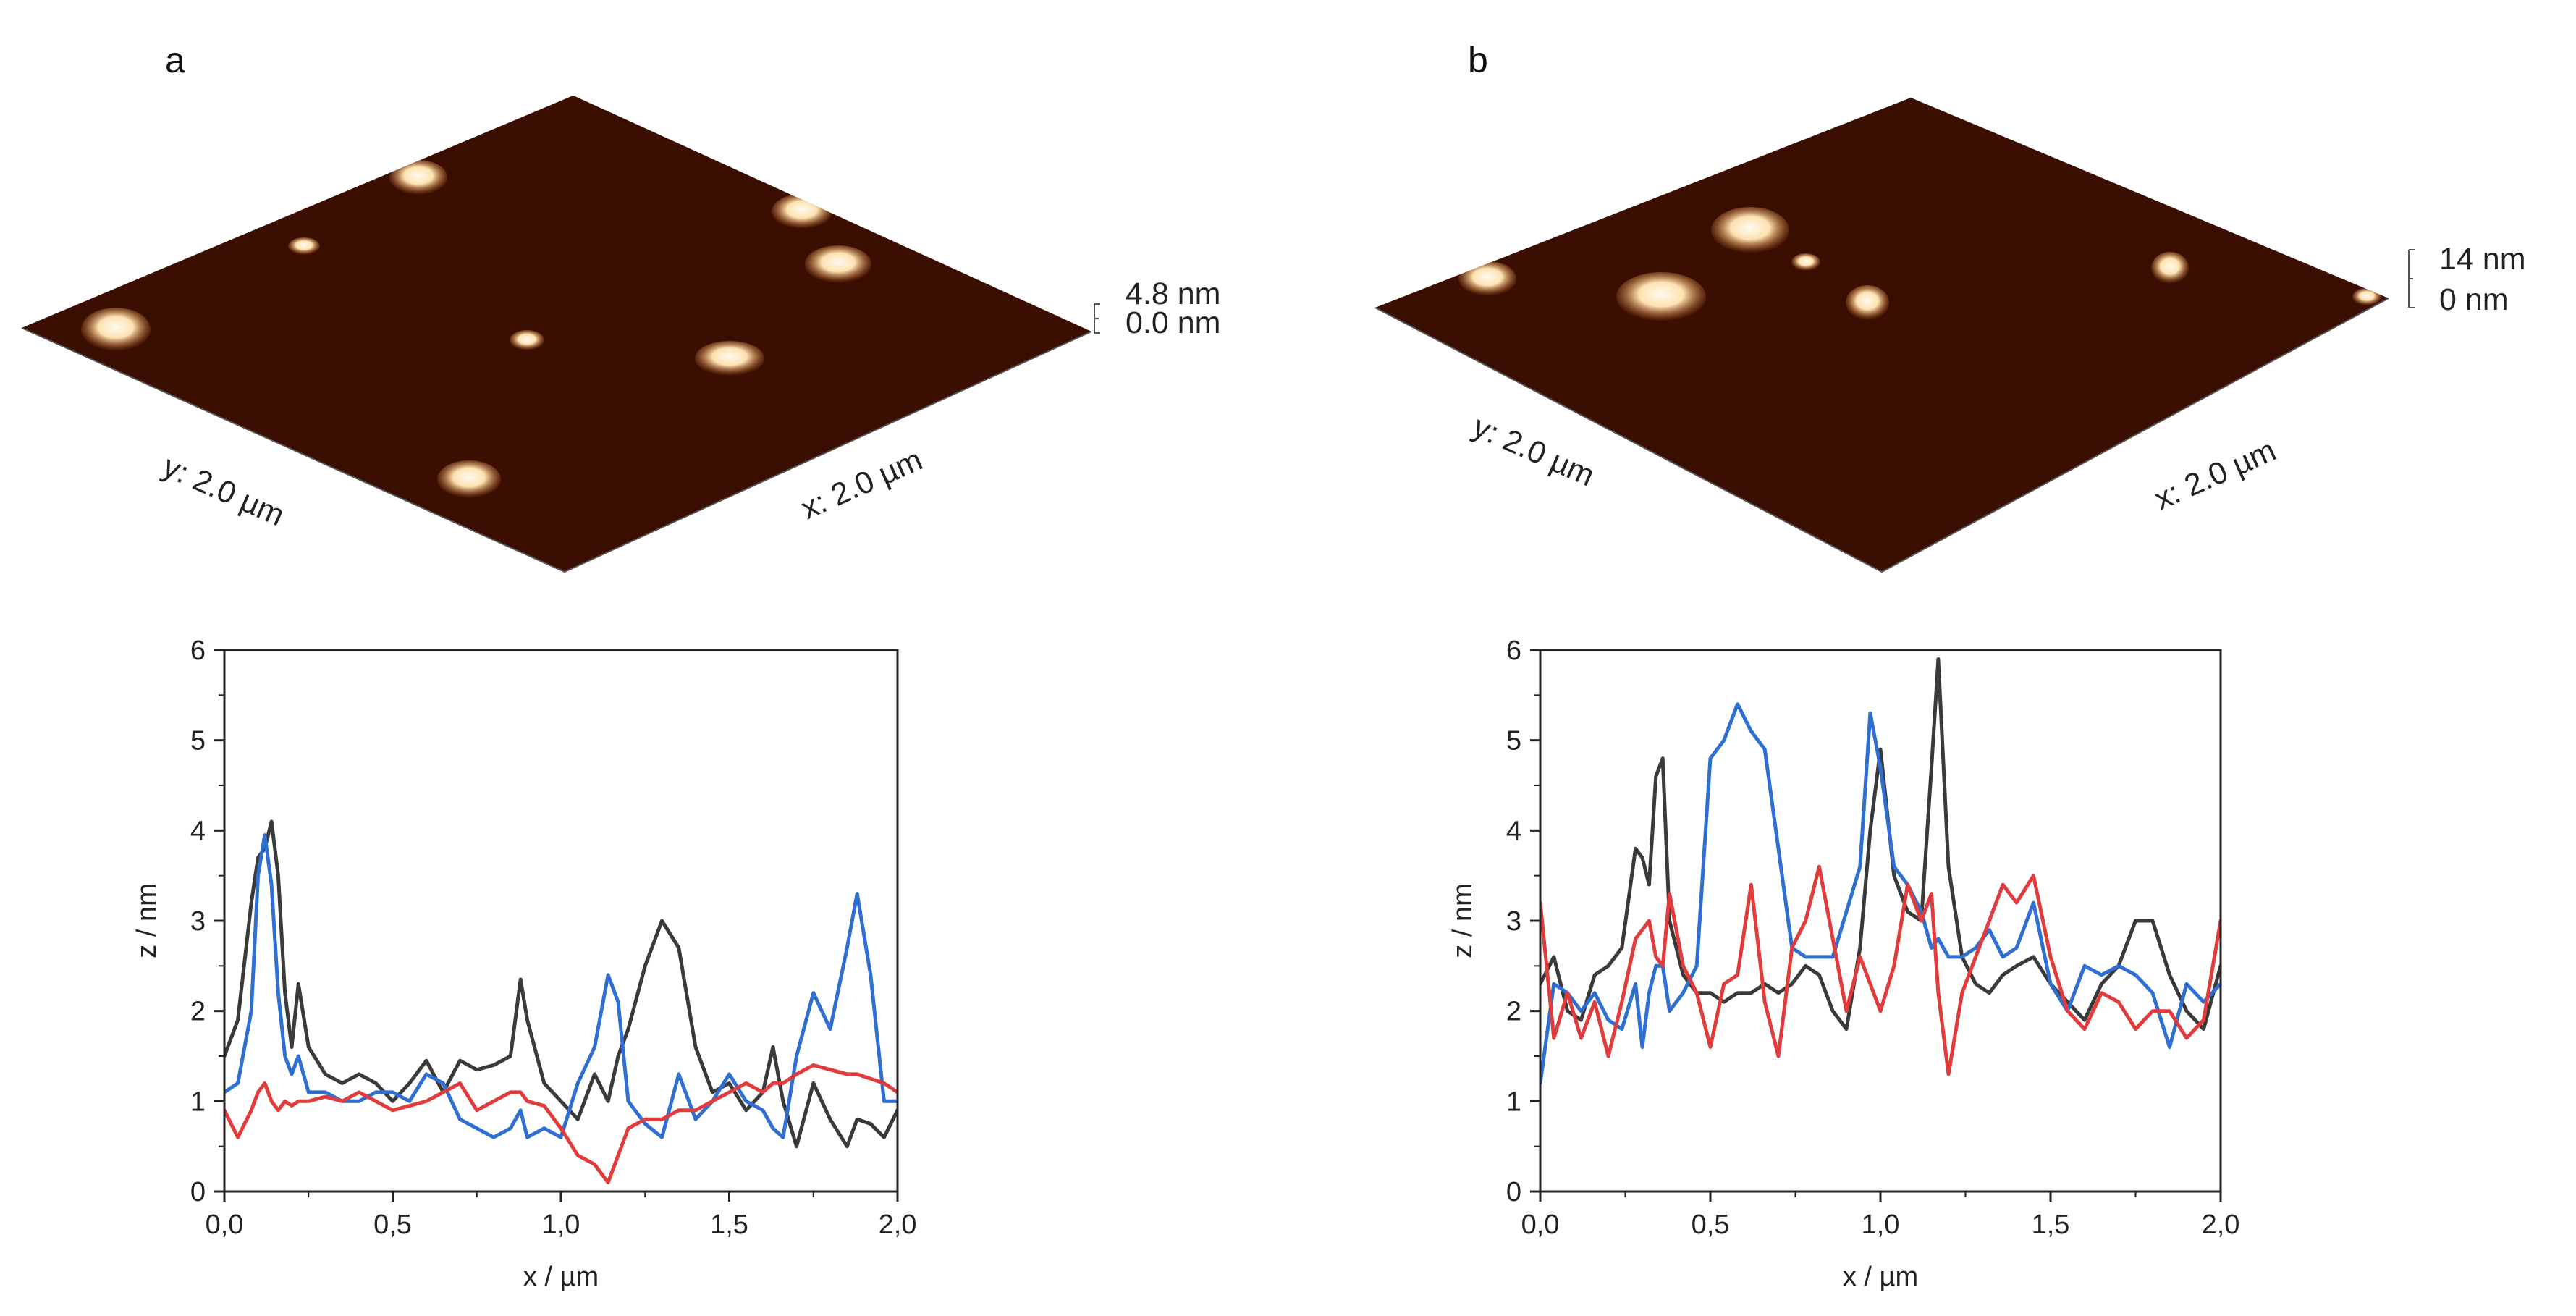  I want to click on series-line-blue-a, so click(561, 986).